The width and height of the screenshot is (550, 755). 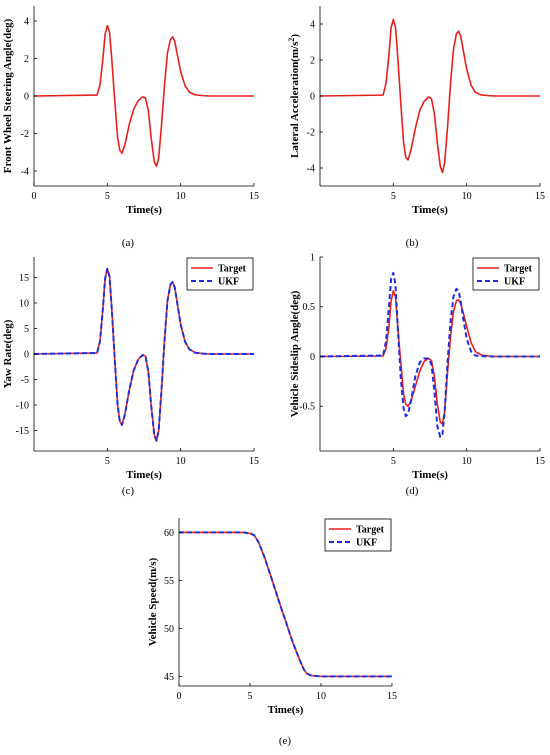 I want to click on panel-caption: (c), so click(x=128, y=491).